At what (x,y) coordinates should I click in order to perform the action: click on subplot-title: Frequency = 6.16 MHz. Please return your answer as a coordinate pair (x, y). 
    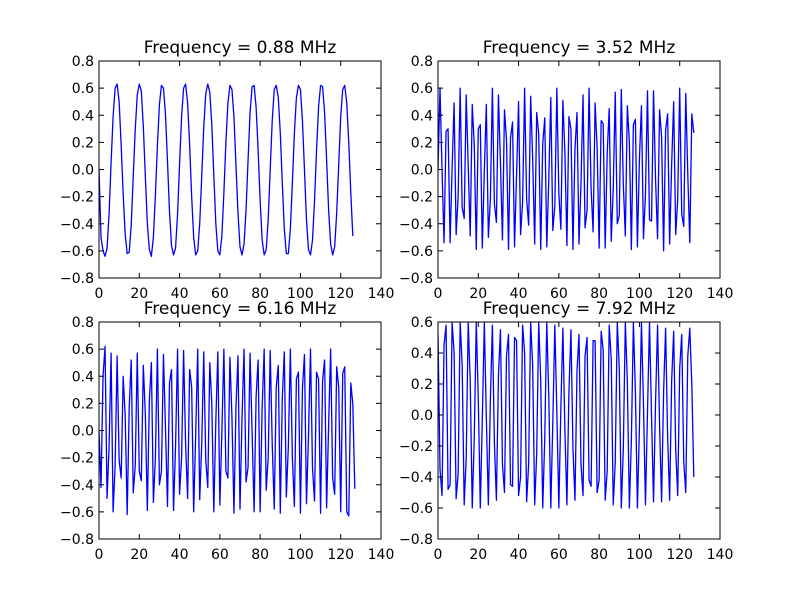
    Looking at the image, I should click on (240, 309).